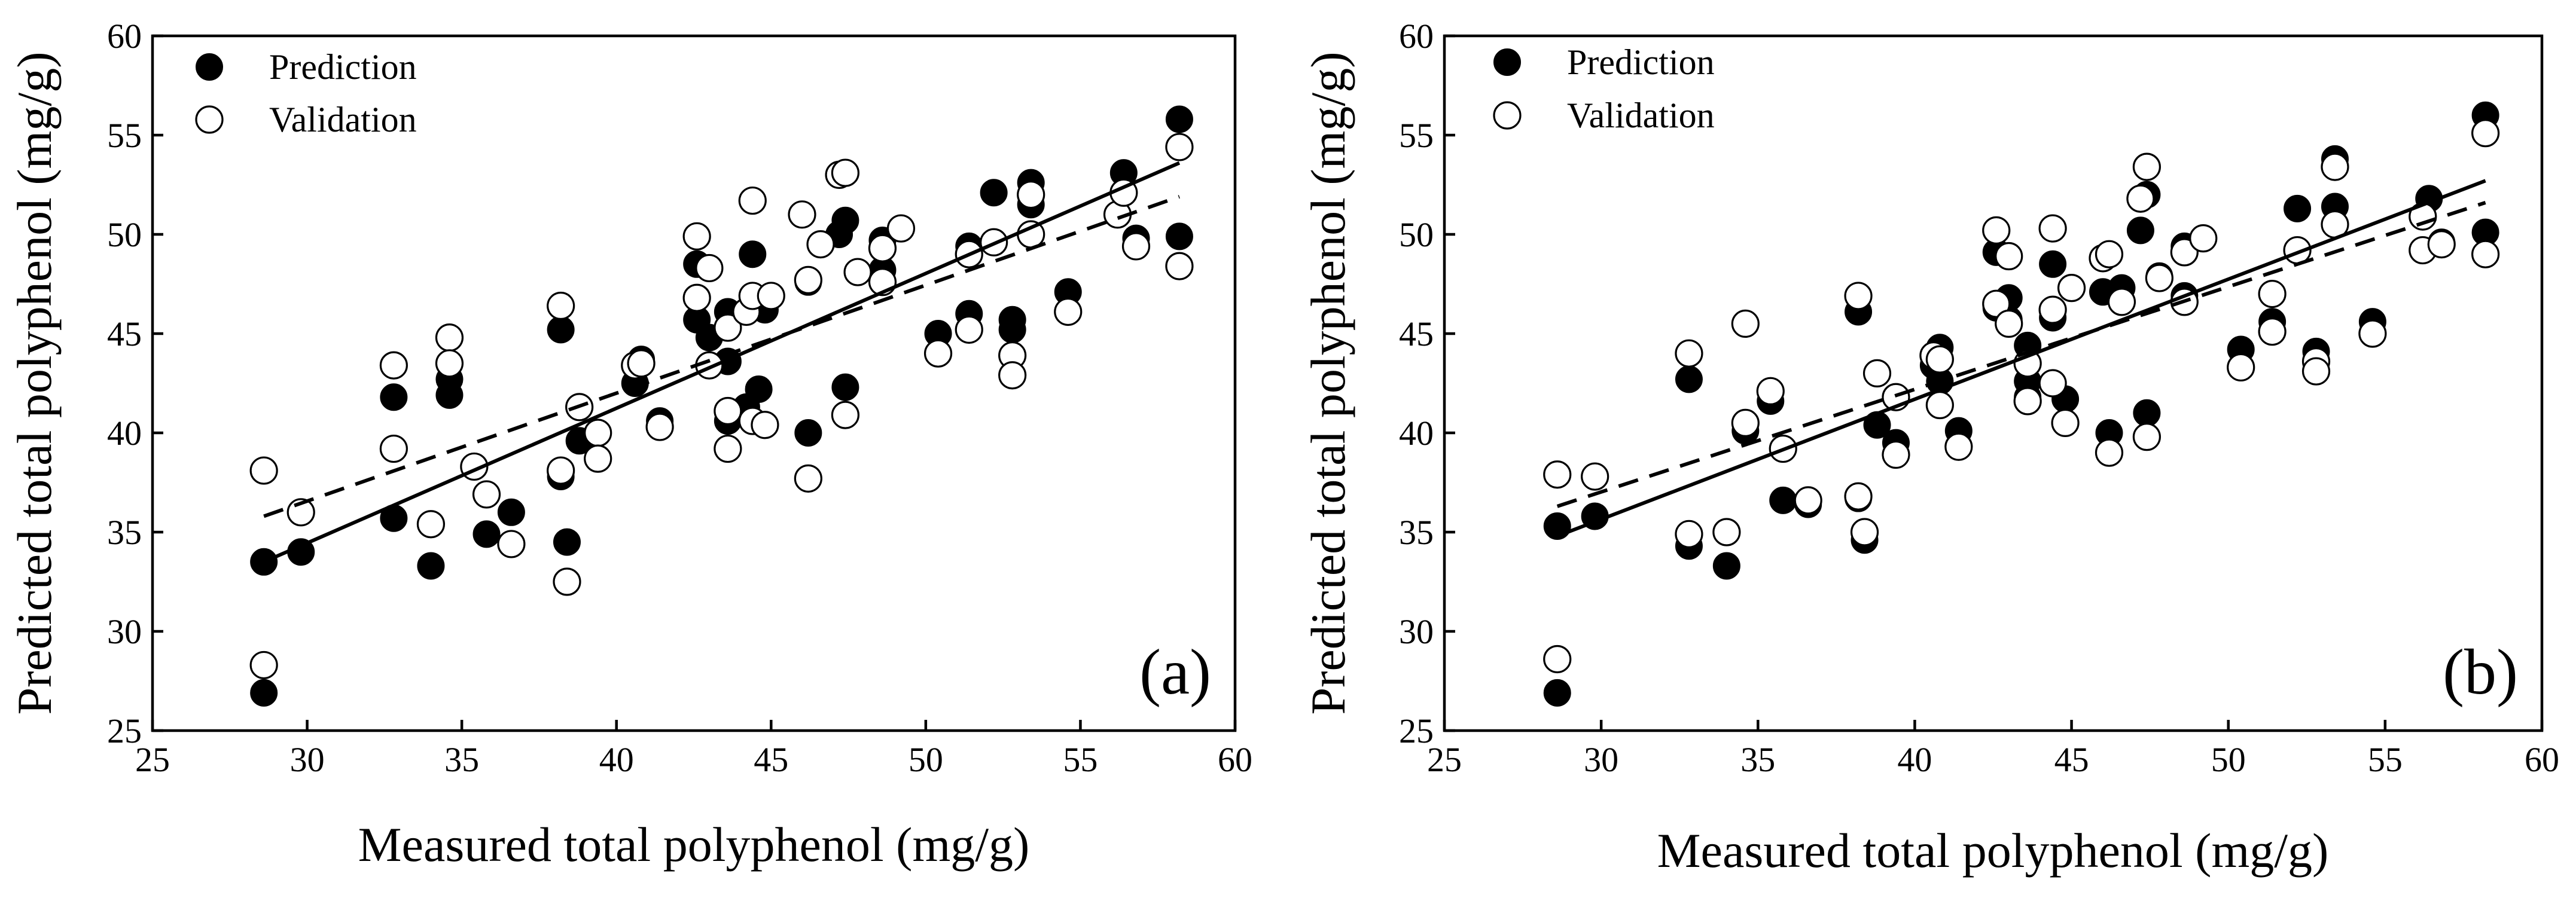 This screenshot has width=2576, height=901. What do you see at coordinates (1235, 759) in the screenshot?
I see `x-tick-label: 60` at bounding box center [1235, 759].